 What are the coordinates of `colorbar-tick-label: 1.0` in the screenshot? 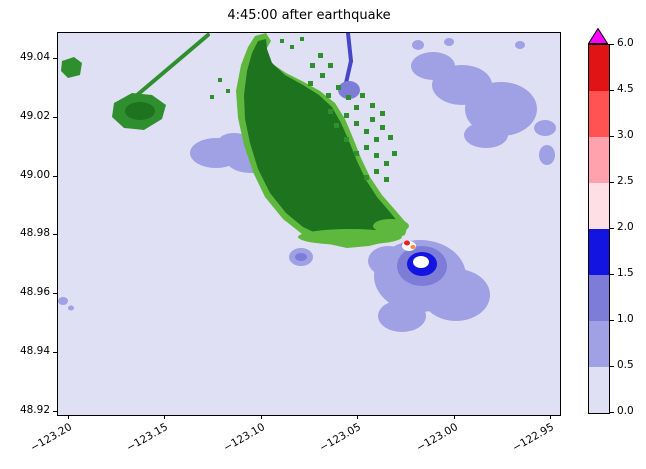 It's located at (625, 319).